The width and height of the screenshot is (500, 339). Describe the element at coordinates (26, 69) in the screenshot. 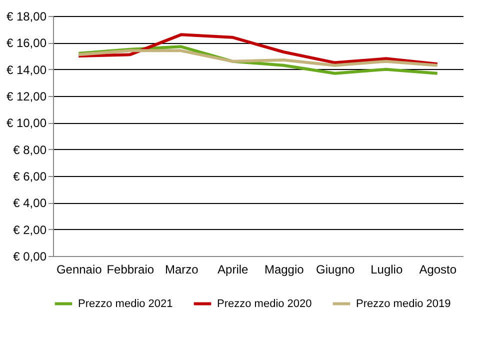

I see `y-tick-label: € 14,00` at that location.